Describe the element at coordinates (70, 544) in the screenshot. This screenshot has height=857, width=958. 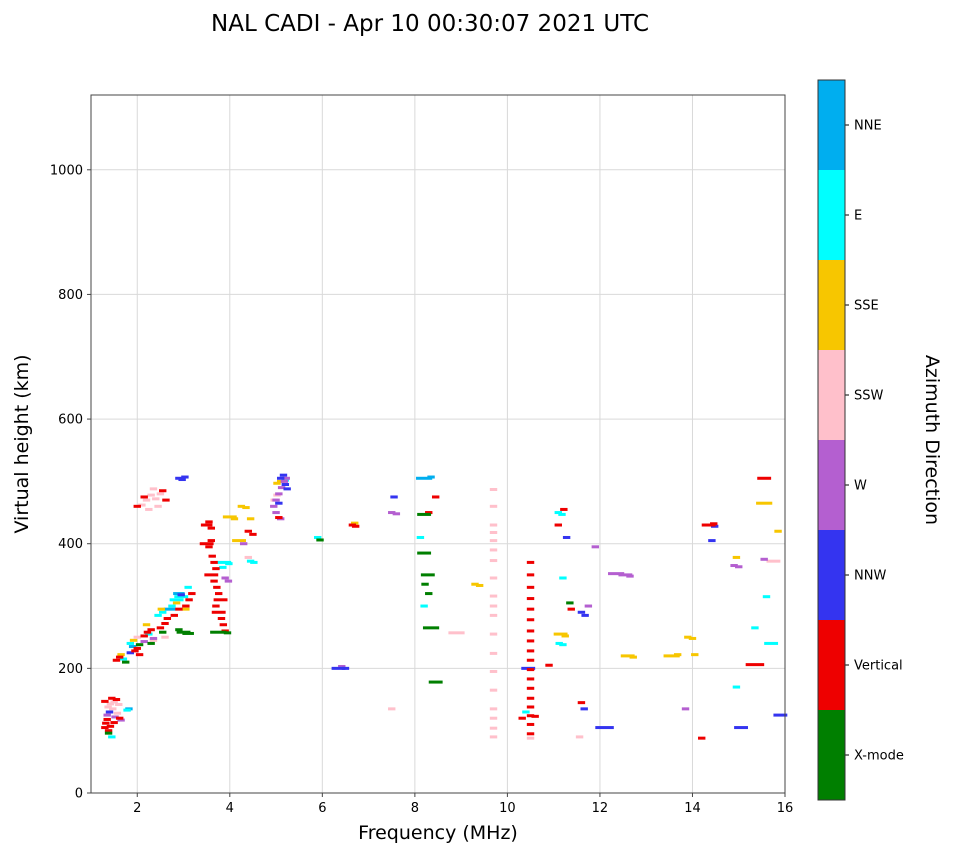
I see `y-tick-label: 400` at that location.